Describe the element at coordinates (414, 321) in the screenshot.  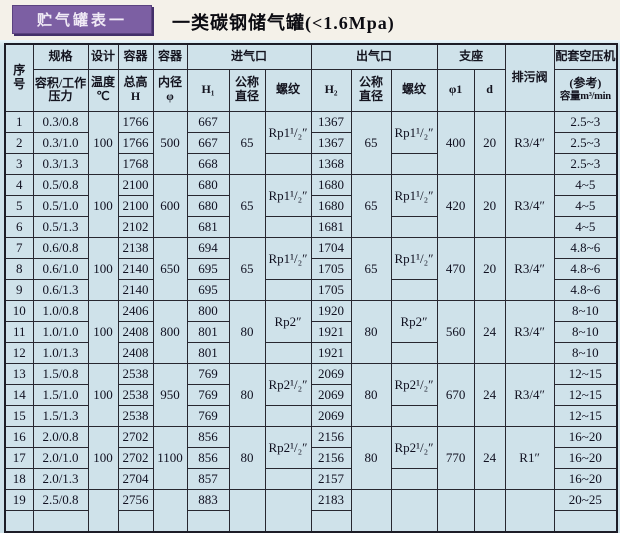
I see `cell-outlet-thread: Rp2″` at that location.